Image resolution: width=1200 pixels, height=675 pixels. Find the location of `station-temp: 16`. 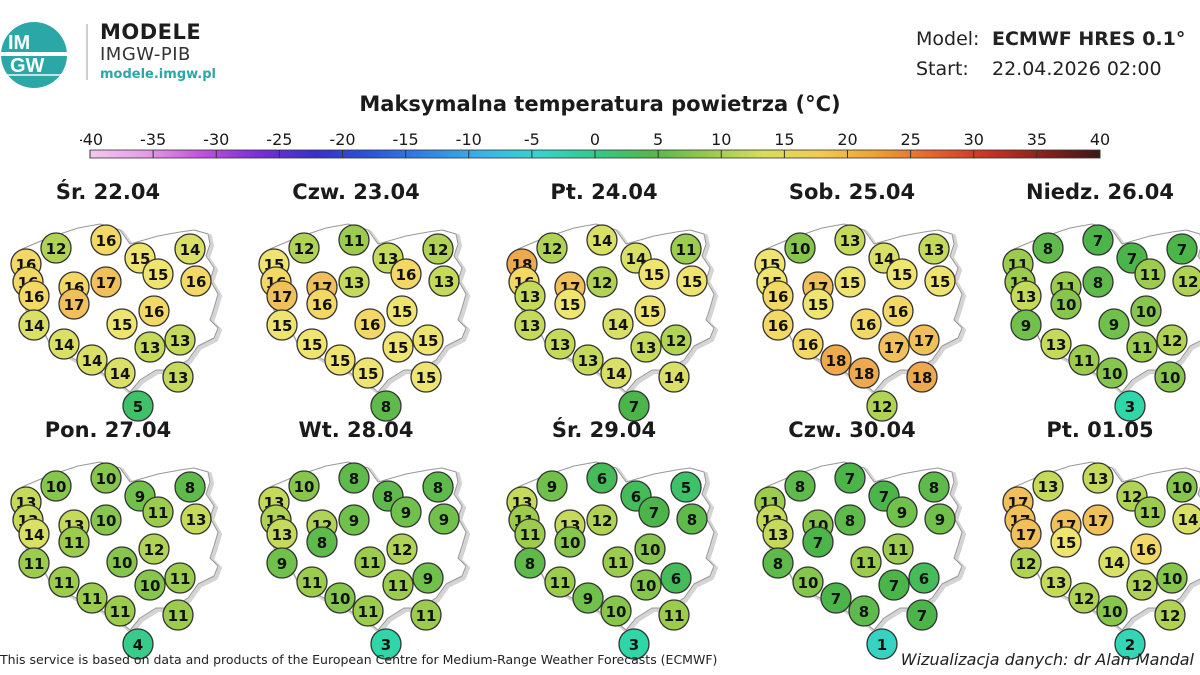

station-temp: 16 is located at coordinates (778, 326).